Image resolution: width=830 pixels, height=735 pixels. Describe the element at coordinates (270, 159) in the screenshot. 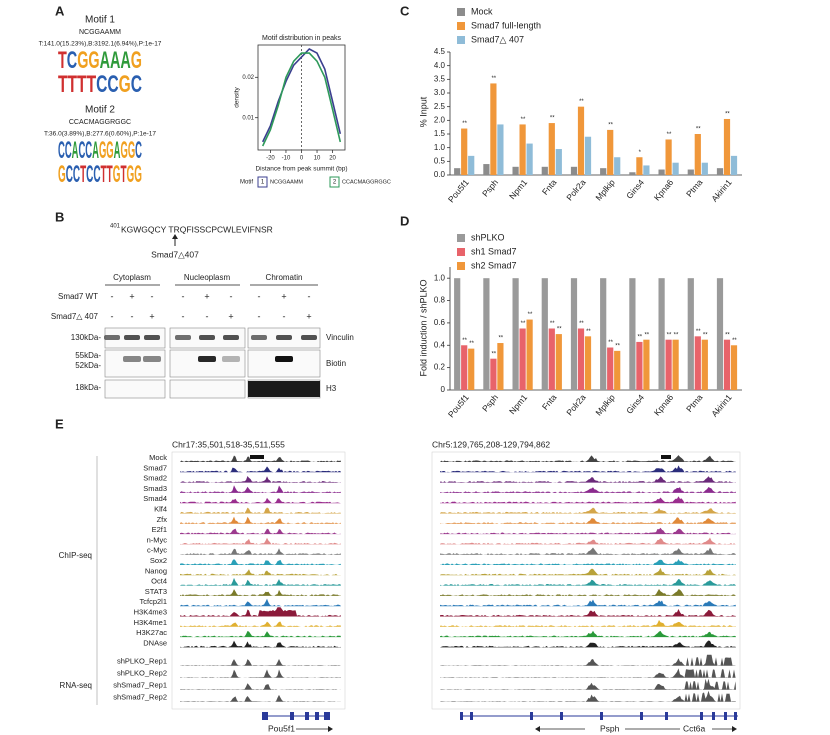

I see `x-tick-label: -20` at that location.